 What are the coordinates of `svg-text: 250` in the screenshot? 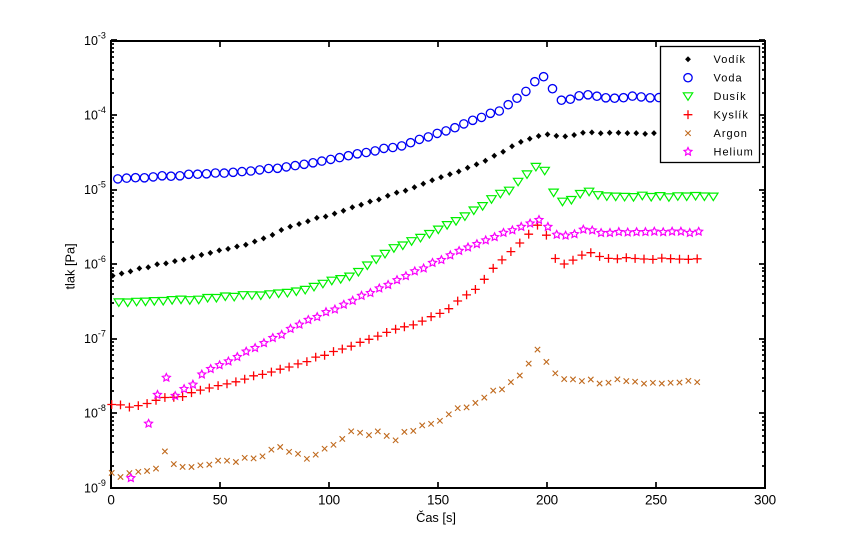 It's located at (656, 499).